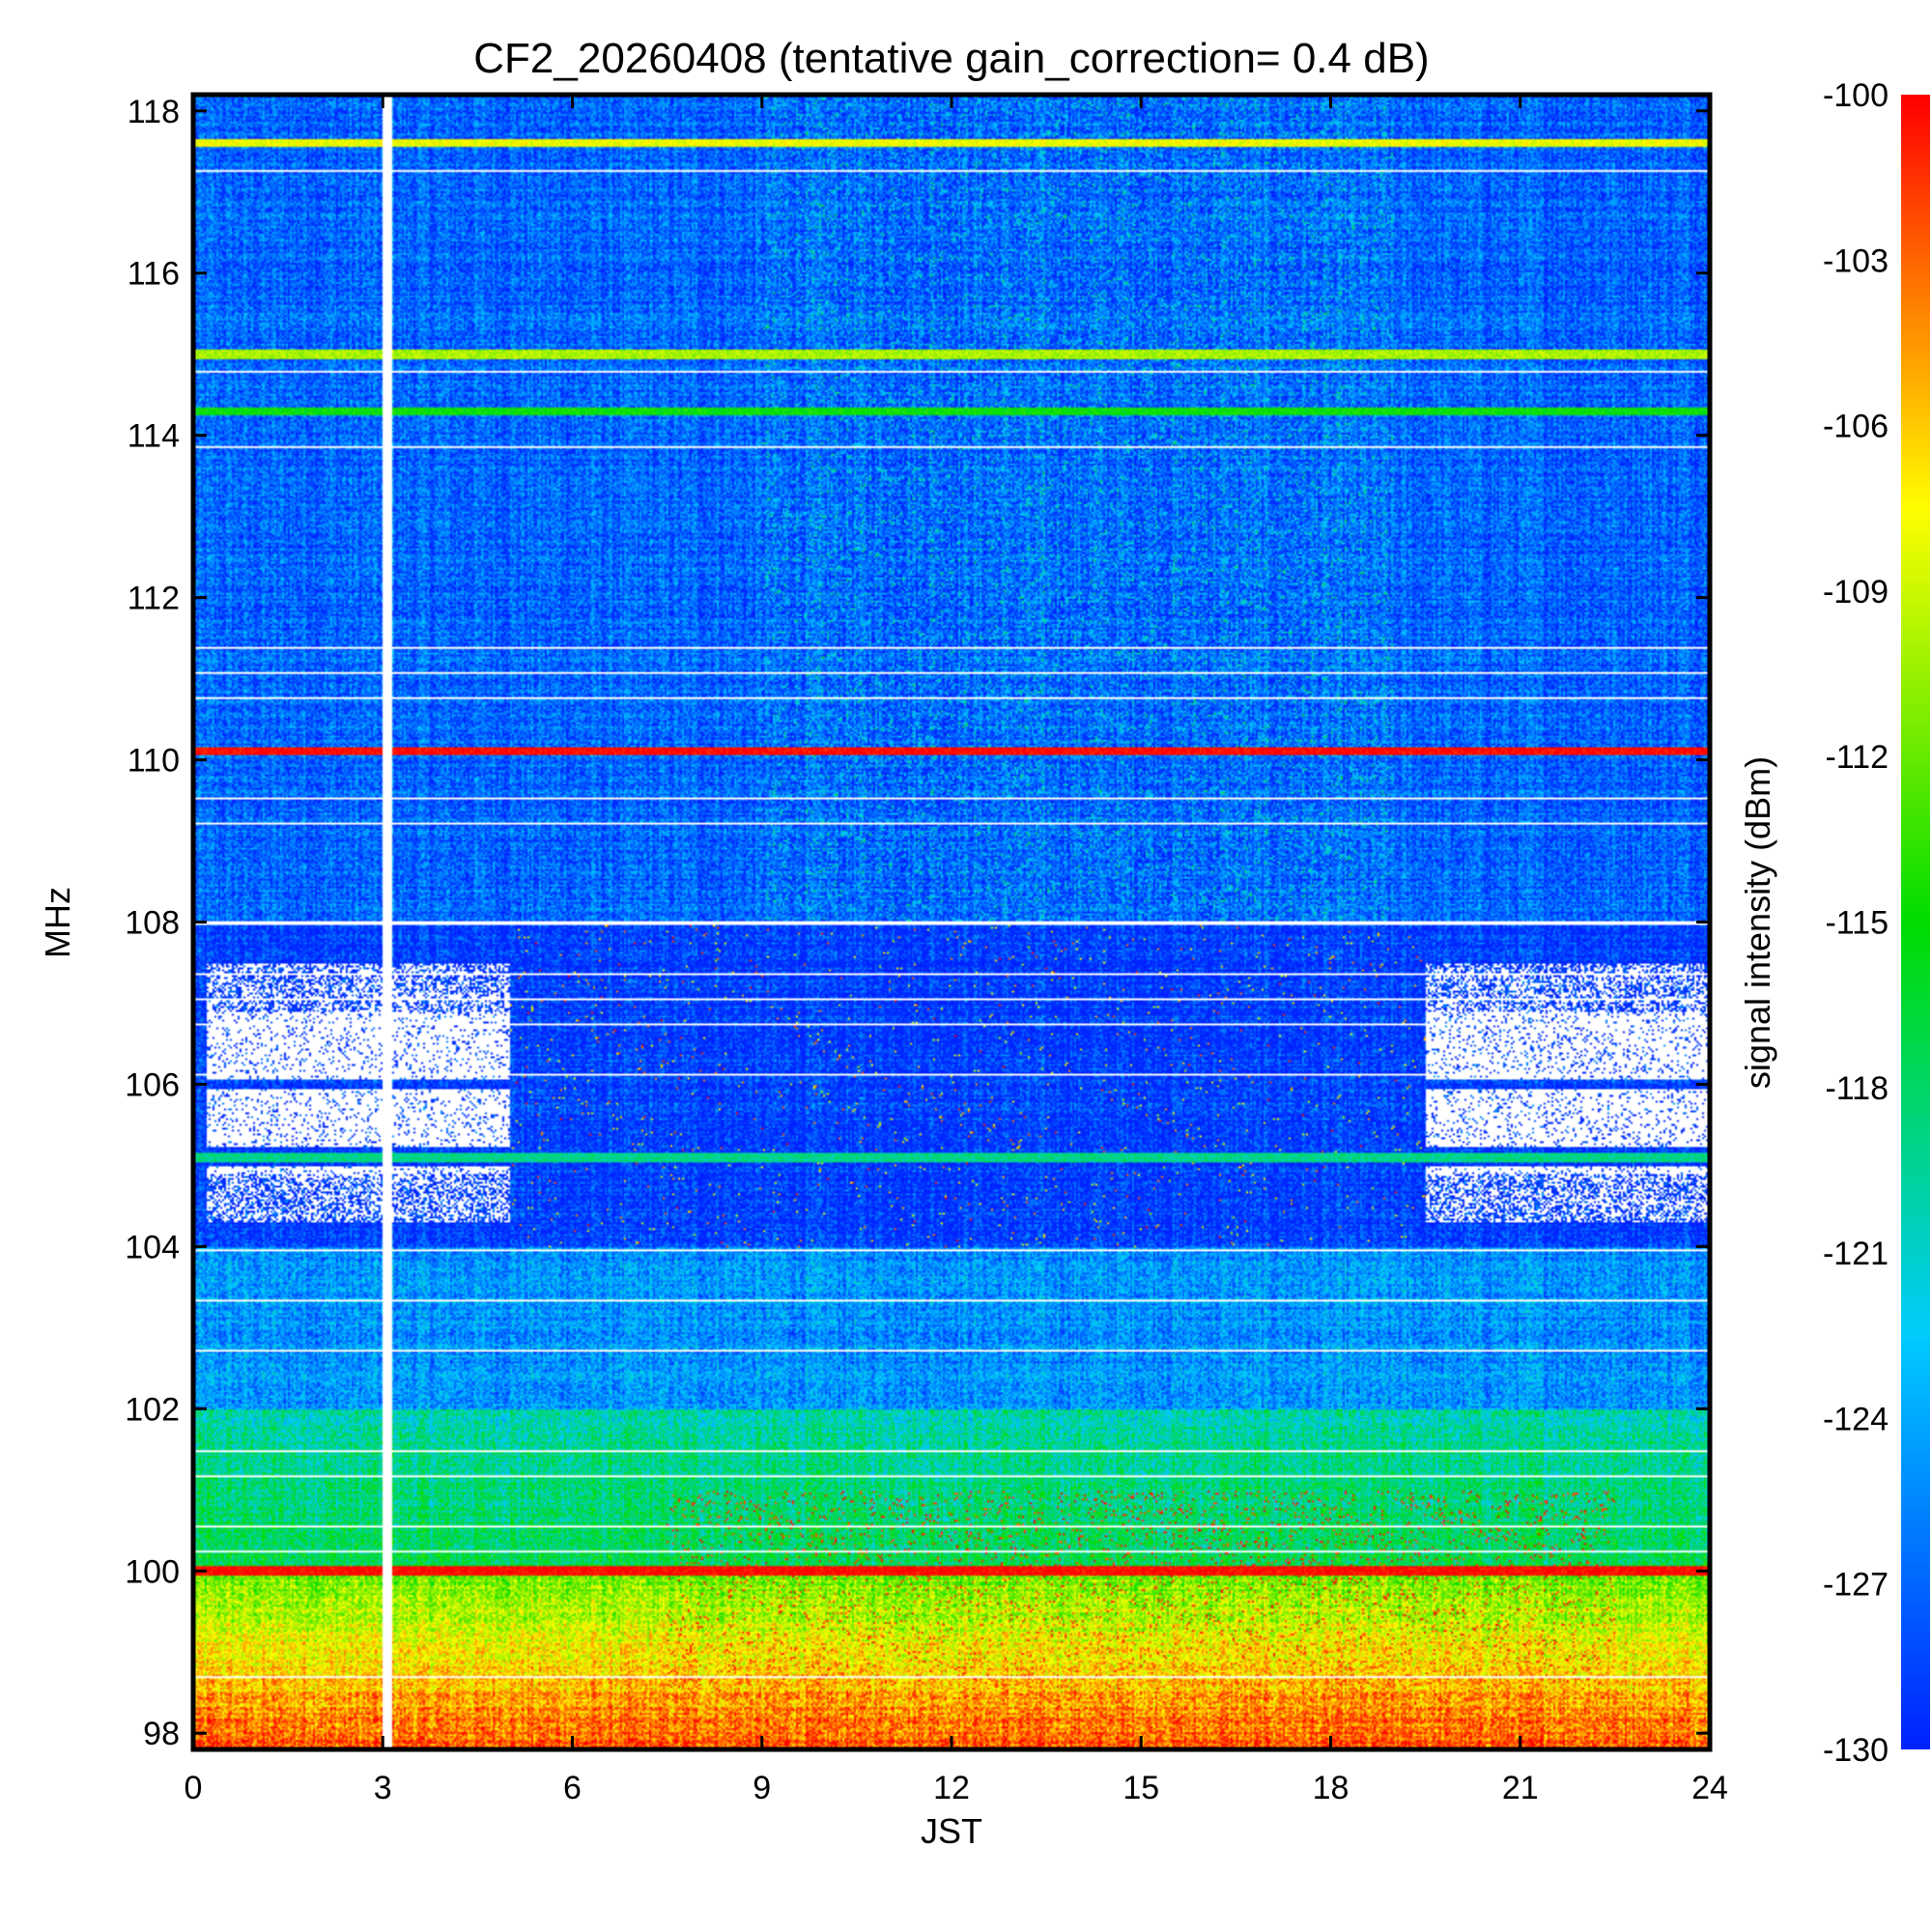  I want to click on x-tick-label: 6, so click(572, 1788).